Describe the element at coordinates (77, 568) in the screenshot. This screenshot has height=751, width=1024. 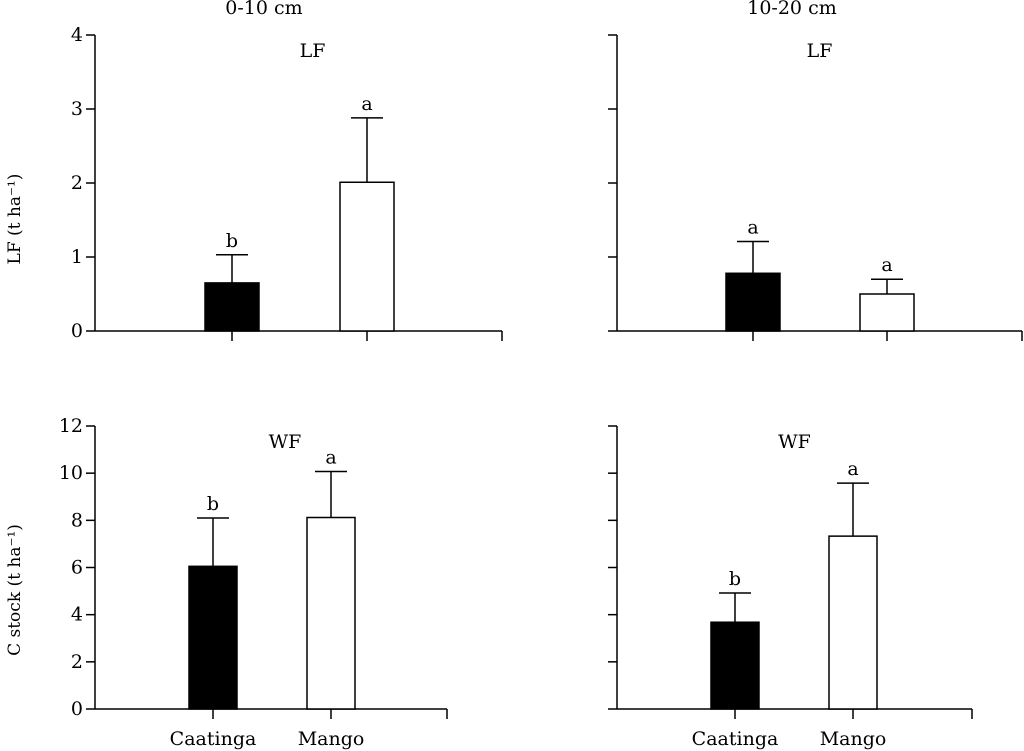
I see `y-tick-label: 6` at that location.